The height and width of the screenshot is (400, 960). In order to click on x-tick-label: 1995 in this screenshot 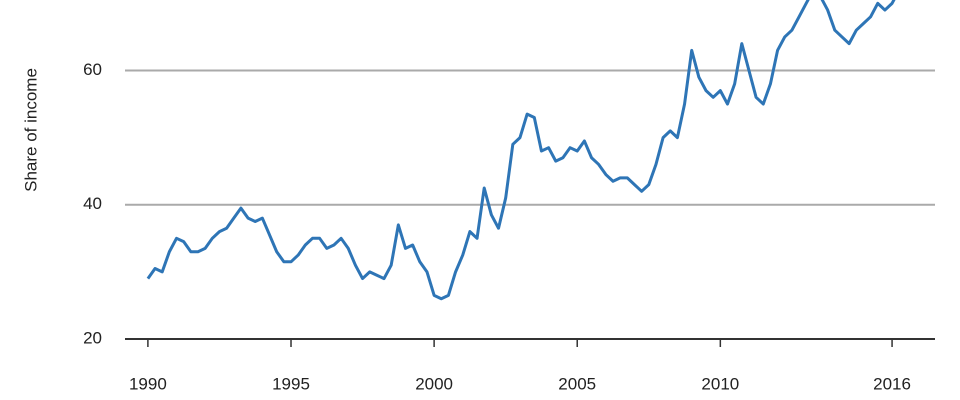, I will do `click(291, 383)`.